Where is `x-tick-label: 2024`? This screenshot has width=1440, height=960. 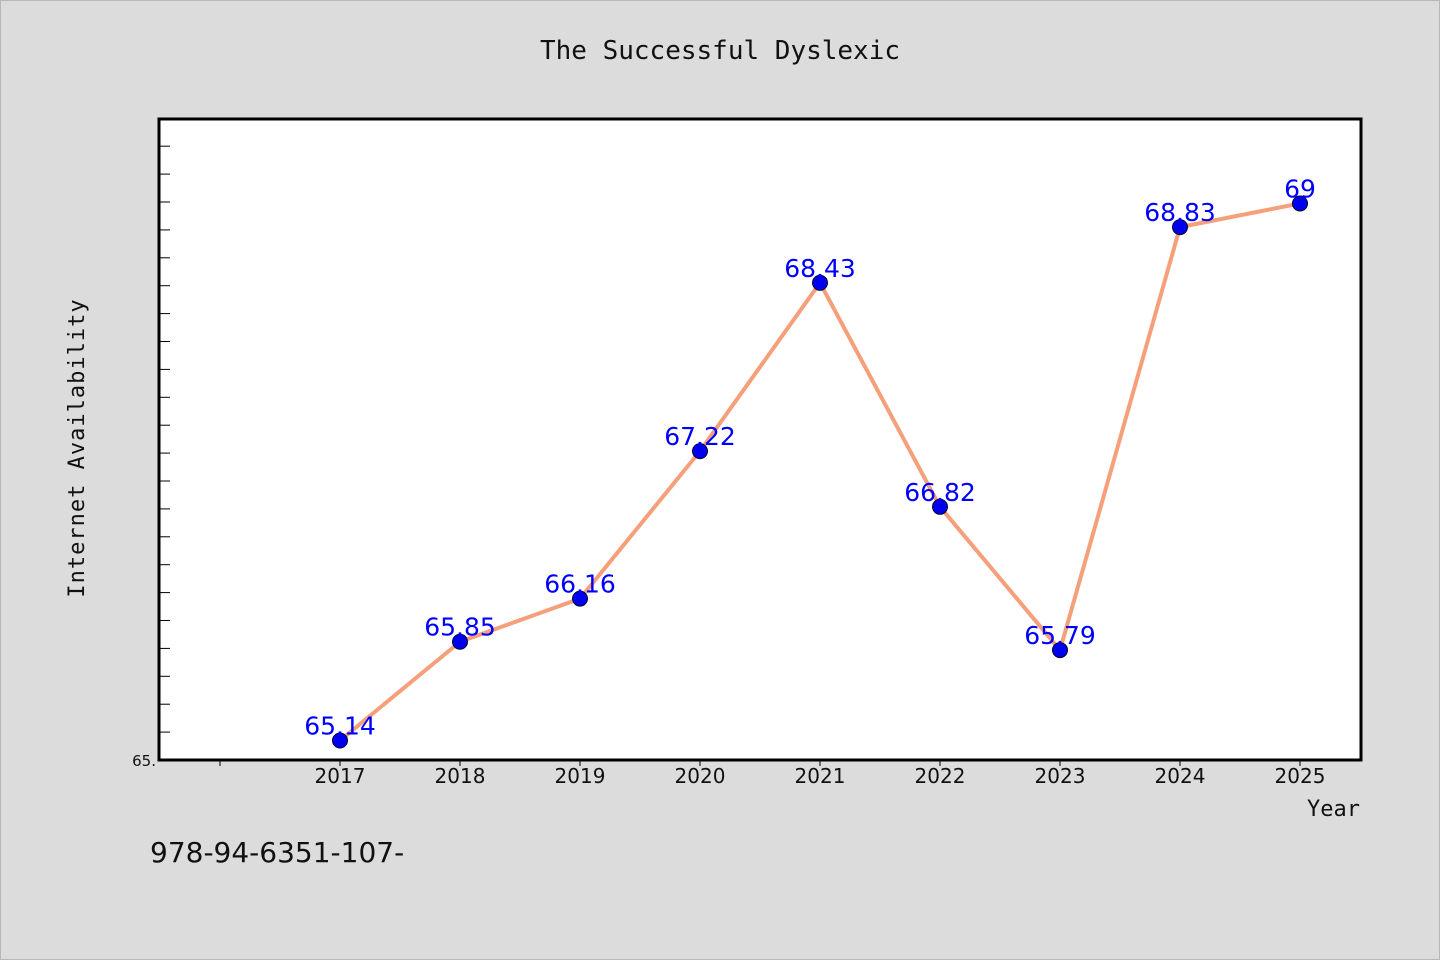 x-tick-label: 2024 is located at coordinates (1180, 776).